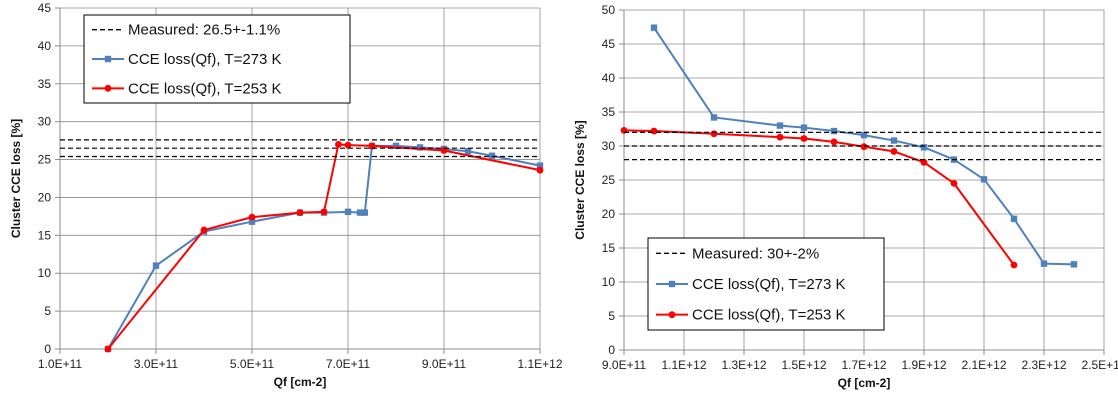 Image resolution: width=1118 pixels, height=412 pixels. What do you see at coordinates (743, 365) in the screenshot?
I see `x-tick-label: 1.3E+12` at bounding box center [743, 365].